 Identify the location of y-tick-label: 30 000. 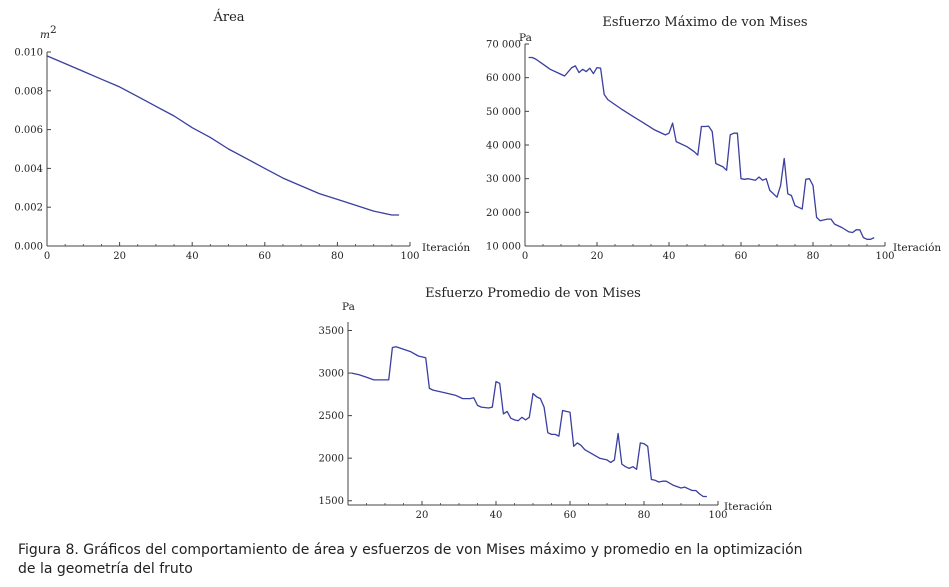
(503, 179).